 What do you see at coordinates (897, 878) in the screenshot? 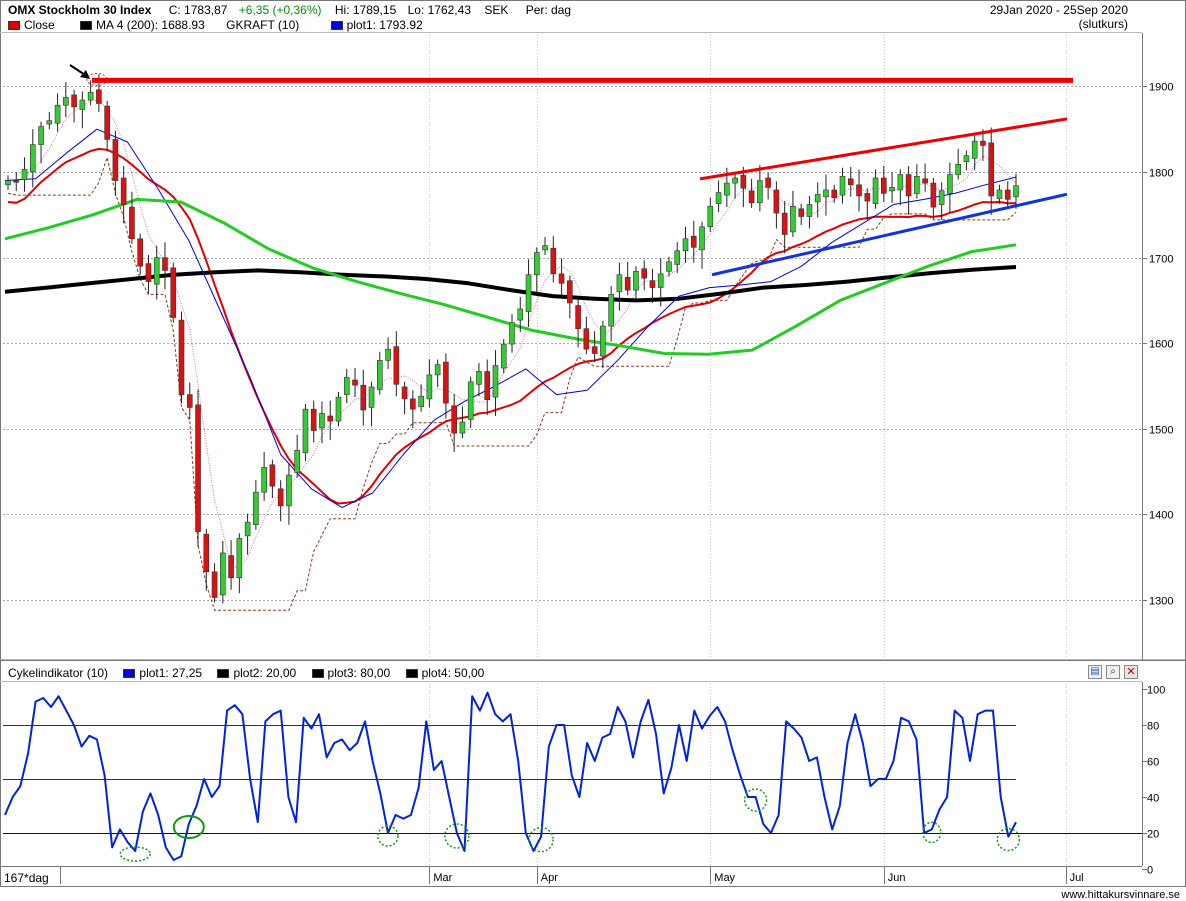
I see `month-label: Jun` at bounding box center [897, 878].